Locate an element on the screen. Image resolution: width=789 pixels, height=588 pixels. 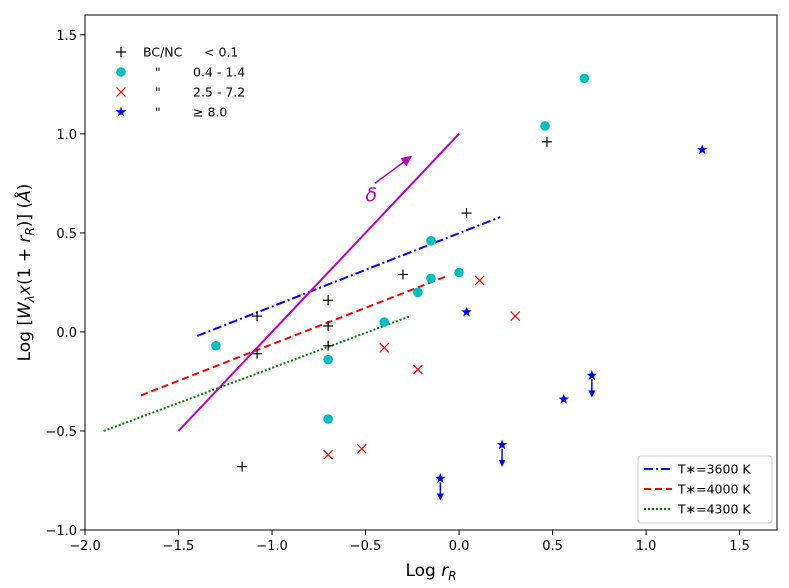
x-tick-label: −1.0 is located at coordinates (272, 546).